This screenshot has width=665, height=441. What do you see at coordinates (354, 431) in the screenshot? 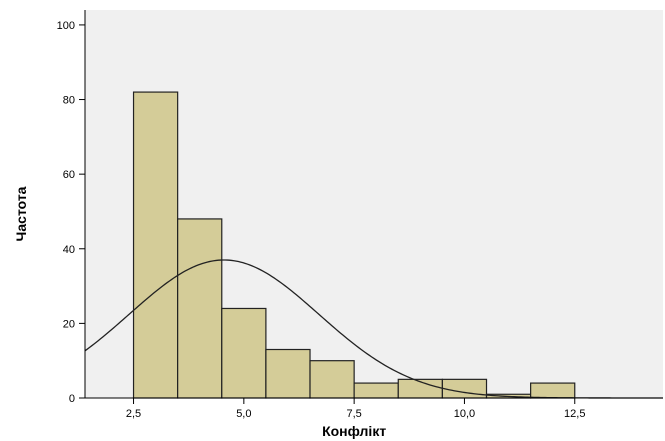
I see `x-axis-title: Конфлікт` at bounding box center [354, 431].